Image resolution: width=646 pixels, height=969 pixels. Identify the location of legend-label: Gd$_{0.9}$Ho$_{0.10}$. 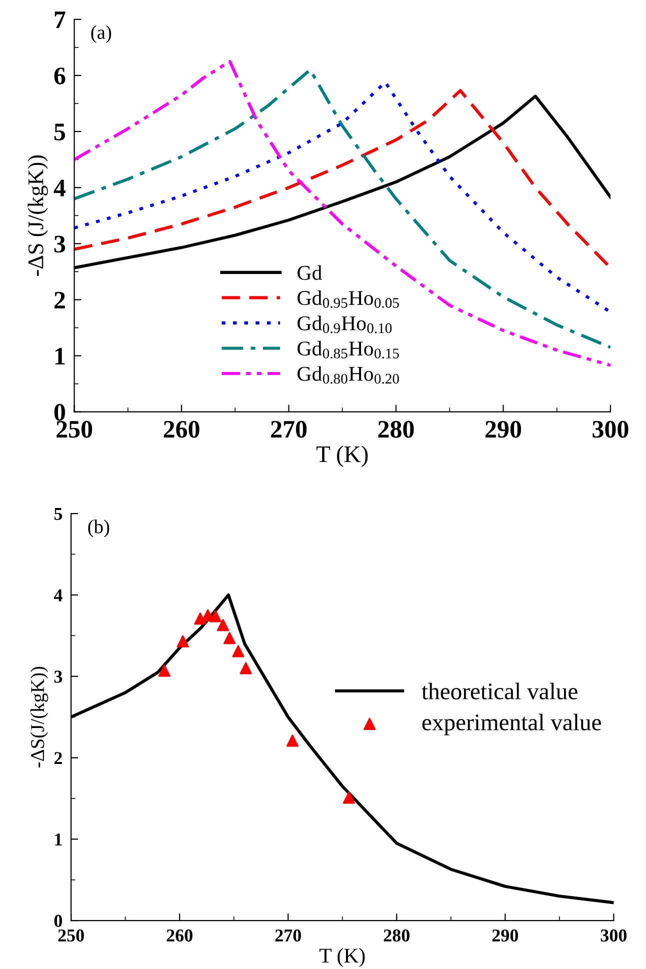
(345, 325).